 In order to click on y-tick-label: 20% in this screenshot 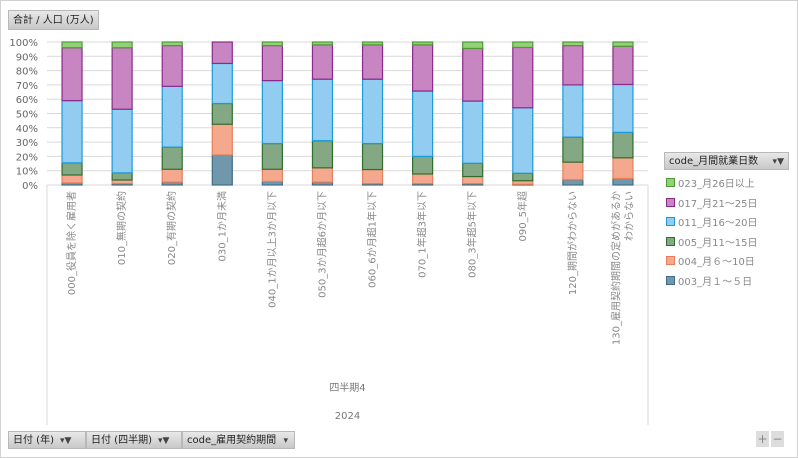, I will do `click(27, 157)`.